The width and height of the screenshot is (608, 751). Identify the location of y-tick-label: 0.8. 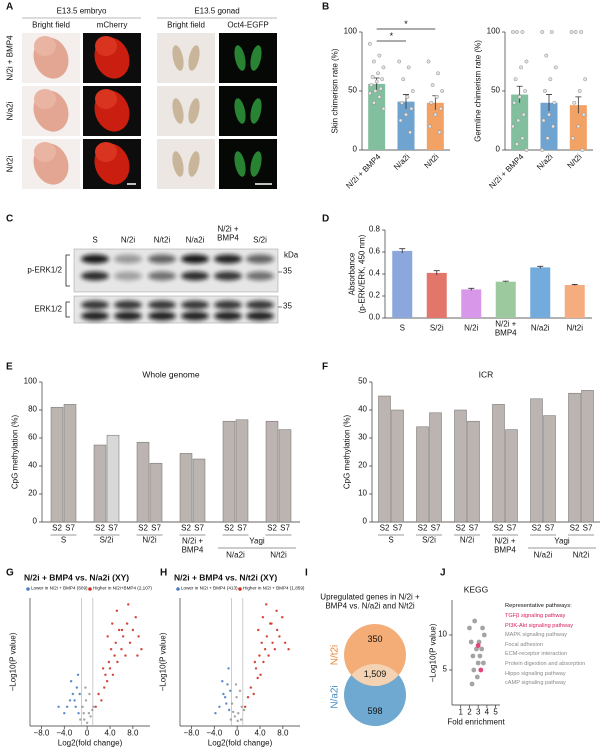
(374, 229).